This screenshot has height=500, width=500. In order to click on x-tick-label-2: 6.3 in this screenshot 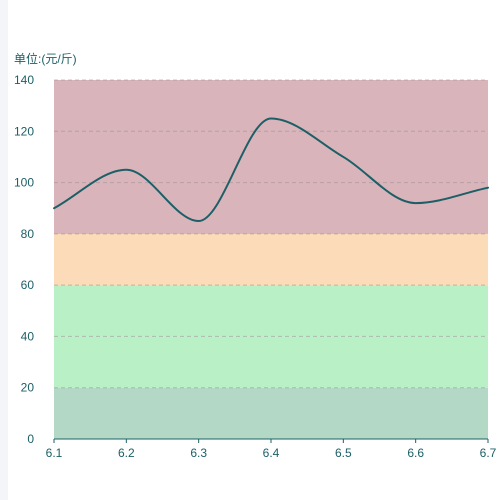, I will do `click(198, 453)`.